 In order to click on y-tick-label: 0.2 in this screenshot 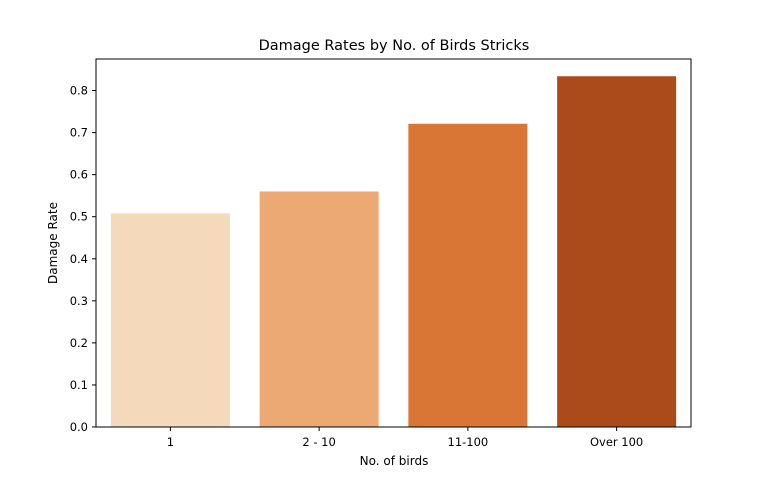, I will do `click(79, 343)`.